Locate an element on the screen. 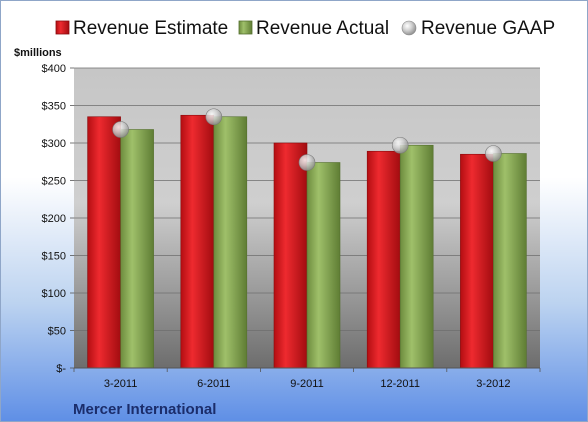  y-tick-label: $- is located at coordinates (61, 369).